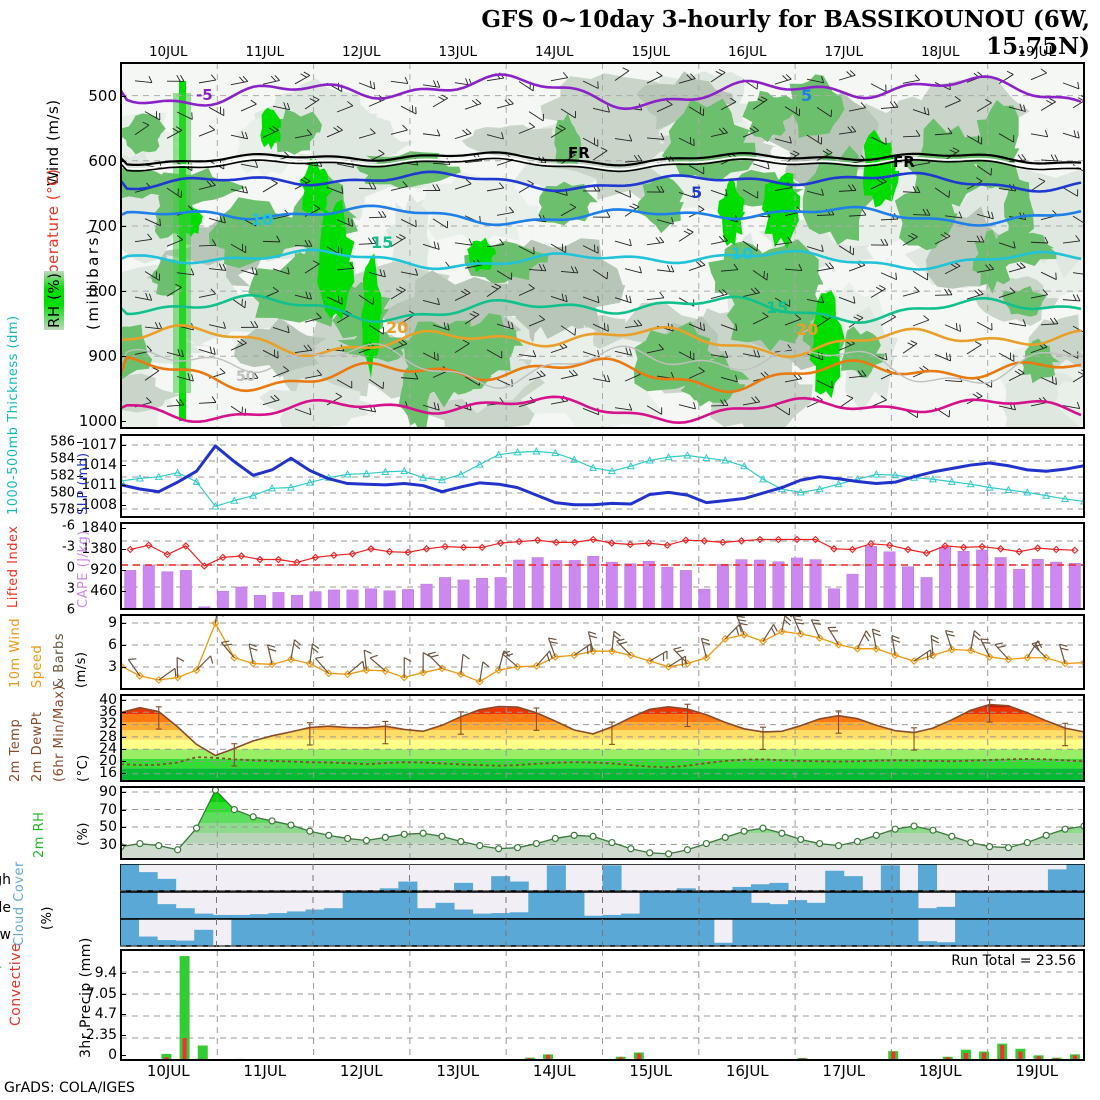 The image size is (1100, 1100). What do you see at coordinates (37, 746) in the screenshot?
I see `caption-2m-dewpt: 2m DewPt` at bounding box center [37, 746].